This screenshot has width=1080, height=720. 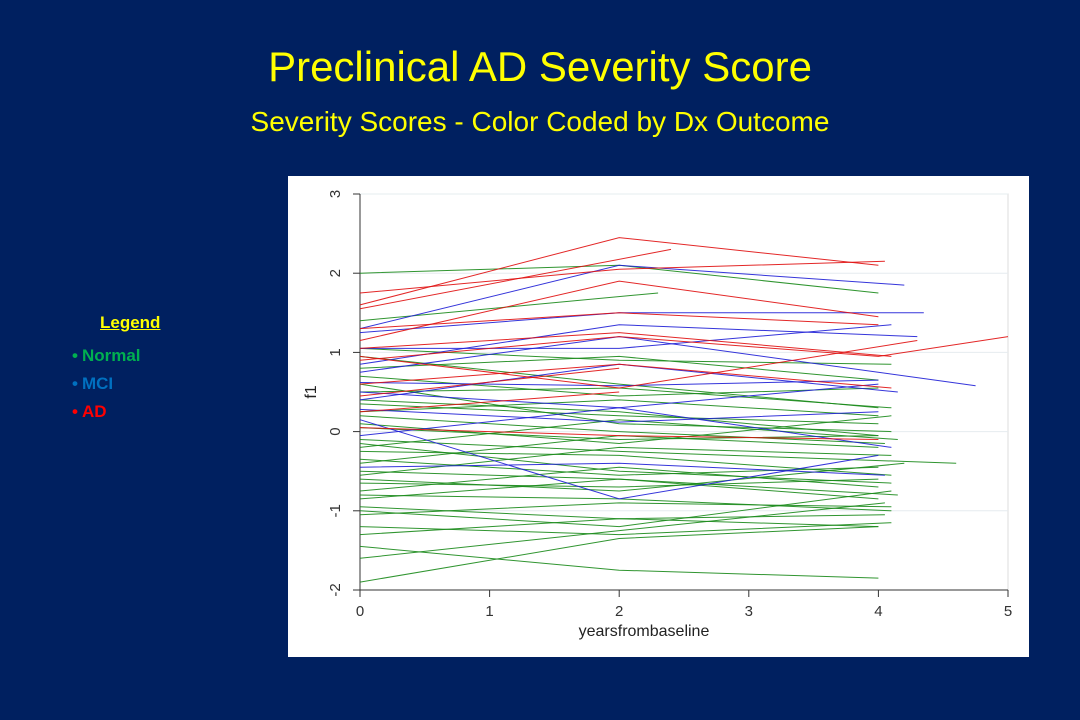 What do you see at coordinates (1008, 611) in the screenshot?
I see `x-tick-label: 5` at bounding box center [1008, 611].